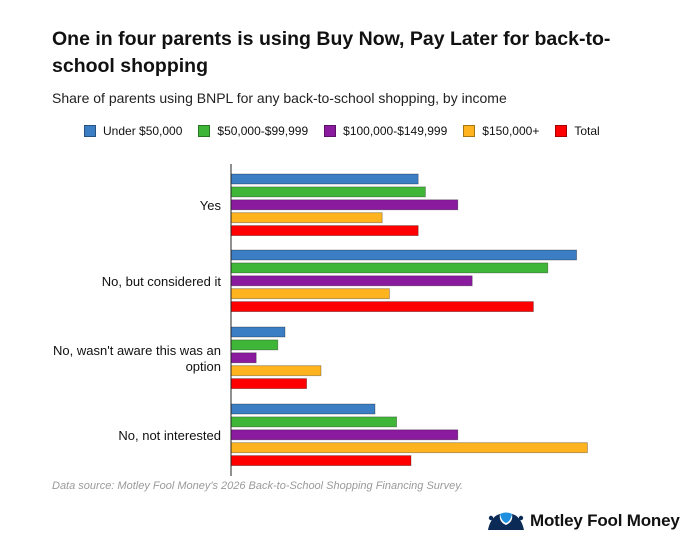 The width and height of the screenshot is (700, 554). What do you see at coordinates (506, 521) in the screenshot?
I see `jester-hat-icon` at bounding box center [506, 521].